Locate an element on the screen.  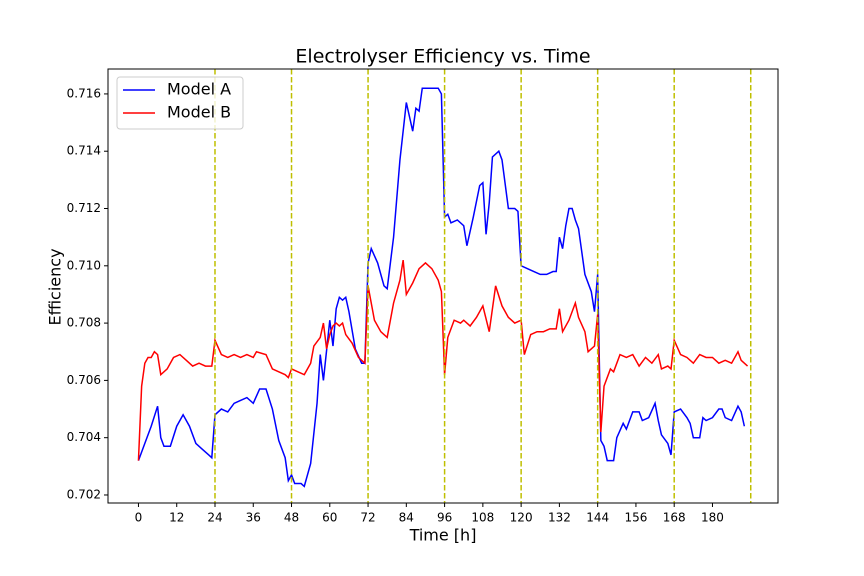
y-tick-label: 0.702 is located at coordinates (84, 494).